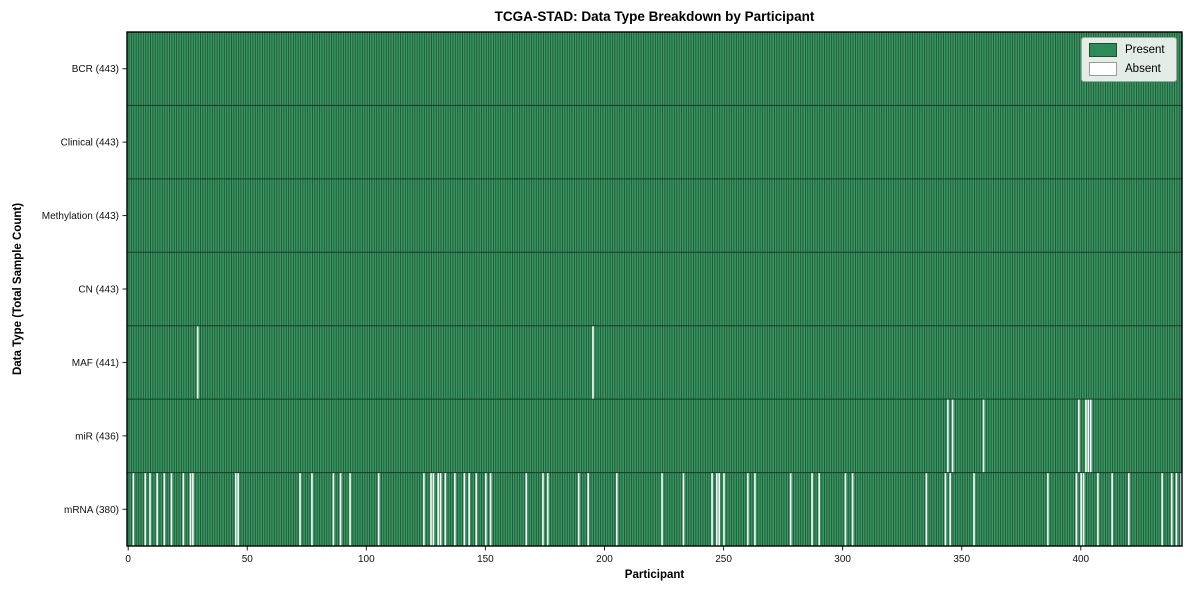  What do you see at coordinates (1103, 50) in the screenshot?
I see `present-swatch-icon` at bounding box center [1103, 50].